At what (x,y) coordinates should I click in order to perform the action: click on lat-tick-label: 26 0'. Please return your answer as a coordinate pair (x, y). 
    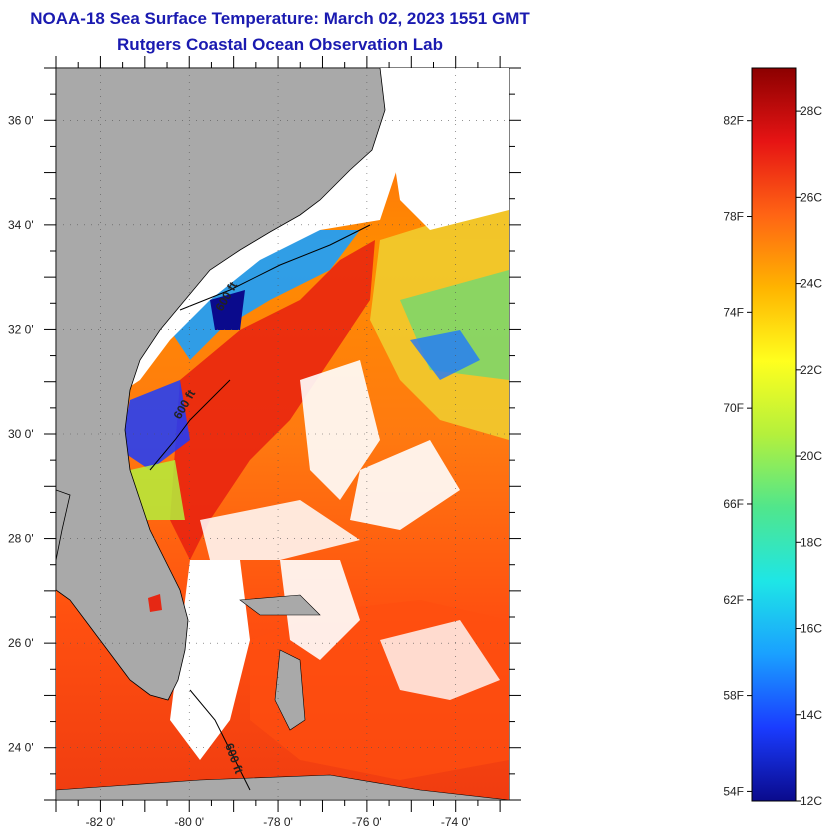
    Looking at the image, I should click on (21, 643).